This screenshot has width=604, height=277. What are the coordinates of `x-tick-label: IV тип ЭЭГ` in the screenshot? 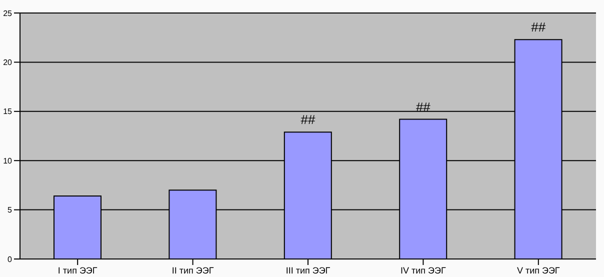 It's located at (423, 270).